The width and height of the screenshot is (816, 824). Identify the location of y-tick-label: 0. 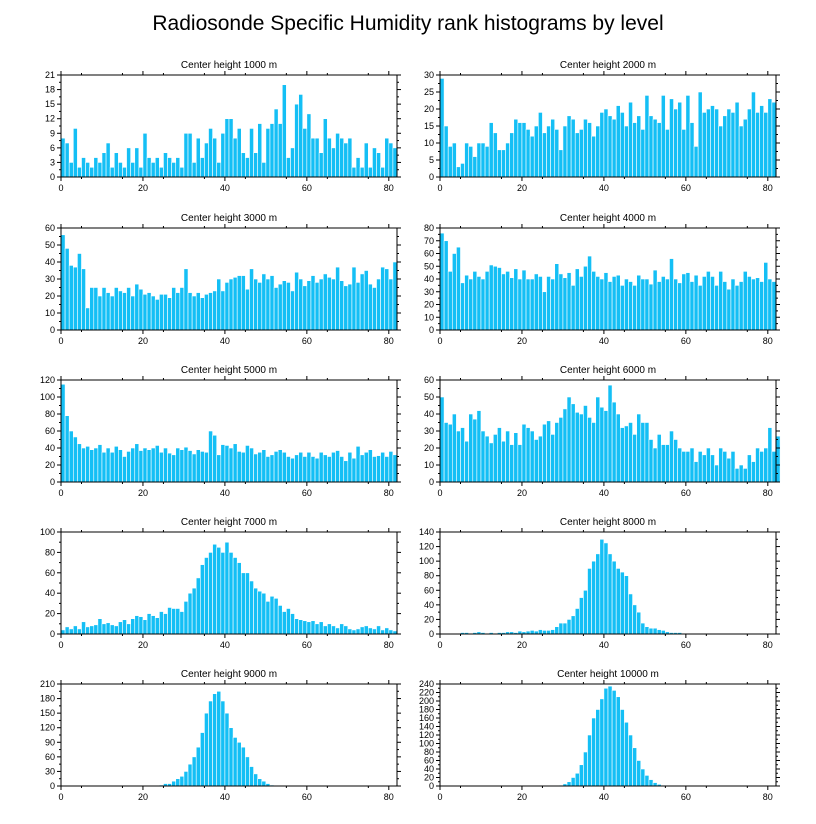
(431, 634).